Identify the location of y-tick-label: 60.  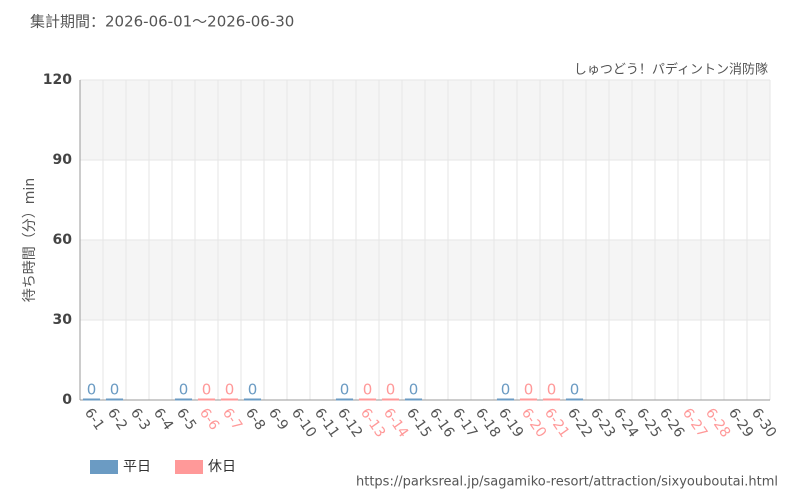
(63, 240).